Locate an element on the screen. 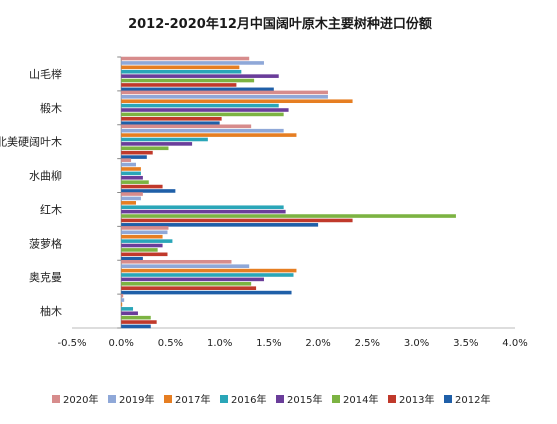  chart-title: 2012-2020年12月中国阔叶原木主要树种进口份额 is located at coordinates (280, 24).